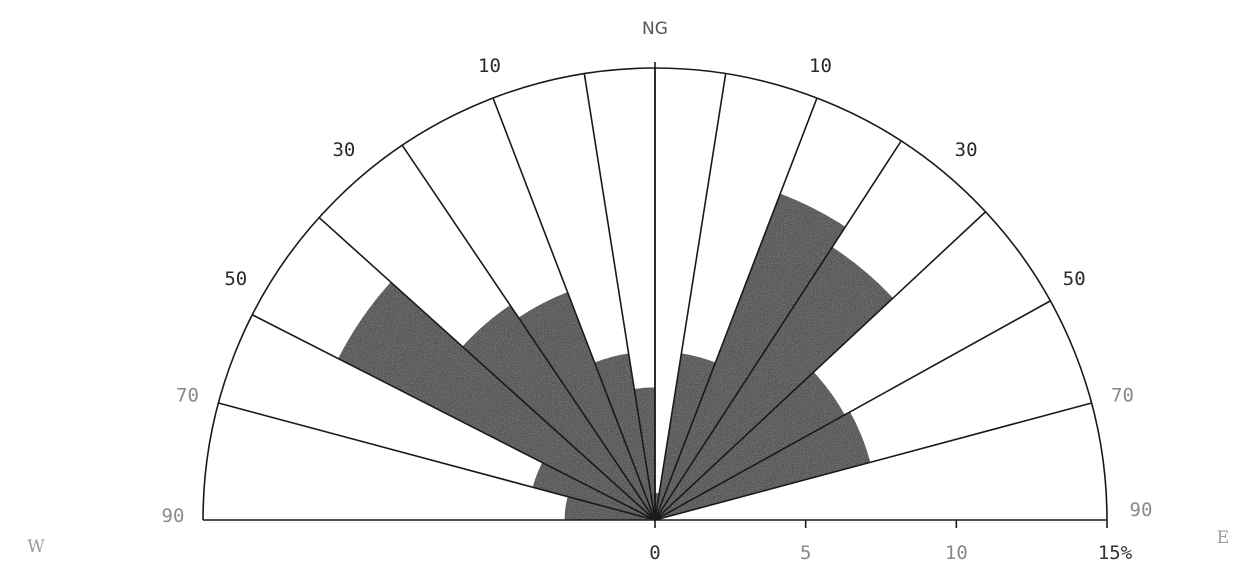 This screenshot has width=1241, height=571. Describe the element at coordinates (1122, 396) in the screenshot. I see `angle-label-right-70: 70` at that location.